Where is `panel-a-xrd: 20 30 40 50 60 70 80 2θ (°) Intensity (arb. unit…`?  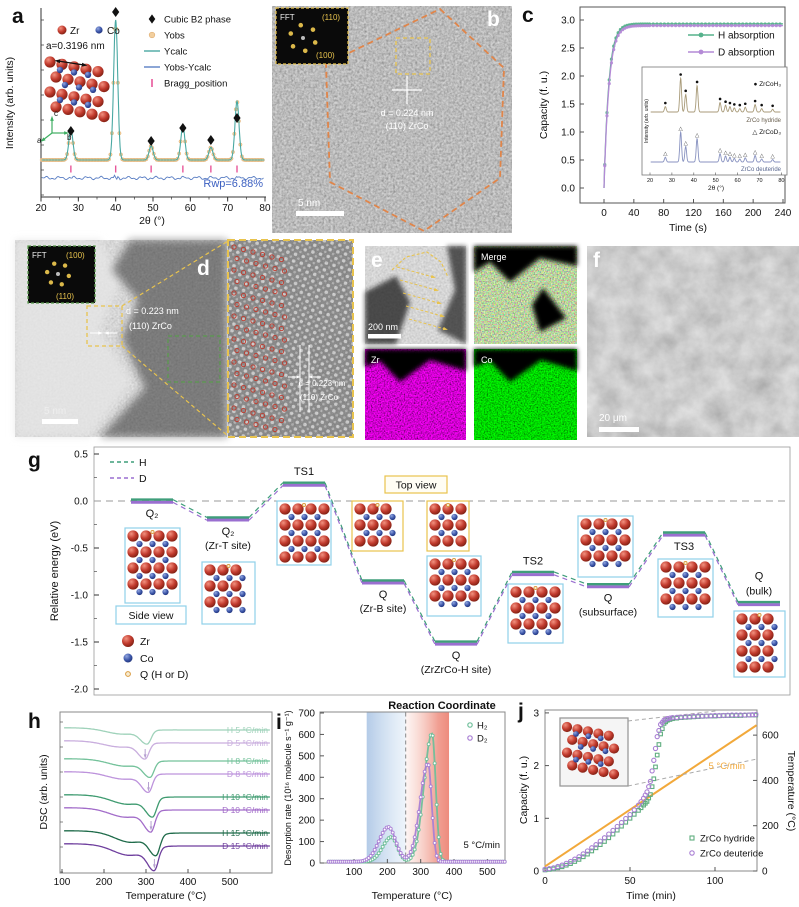
panel-a-xrd: 20 30 40 50 60 70 80 2θ (°) Intensity (arb. unit… is located at coordinates (137, 117).